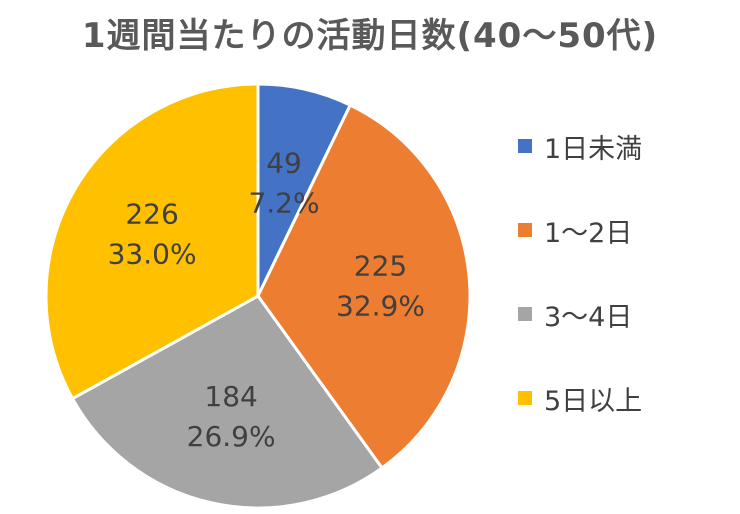 This screenshot has height=514, width=740. I want to click on legend-item: 1～2日, so click(575, 230).